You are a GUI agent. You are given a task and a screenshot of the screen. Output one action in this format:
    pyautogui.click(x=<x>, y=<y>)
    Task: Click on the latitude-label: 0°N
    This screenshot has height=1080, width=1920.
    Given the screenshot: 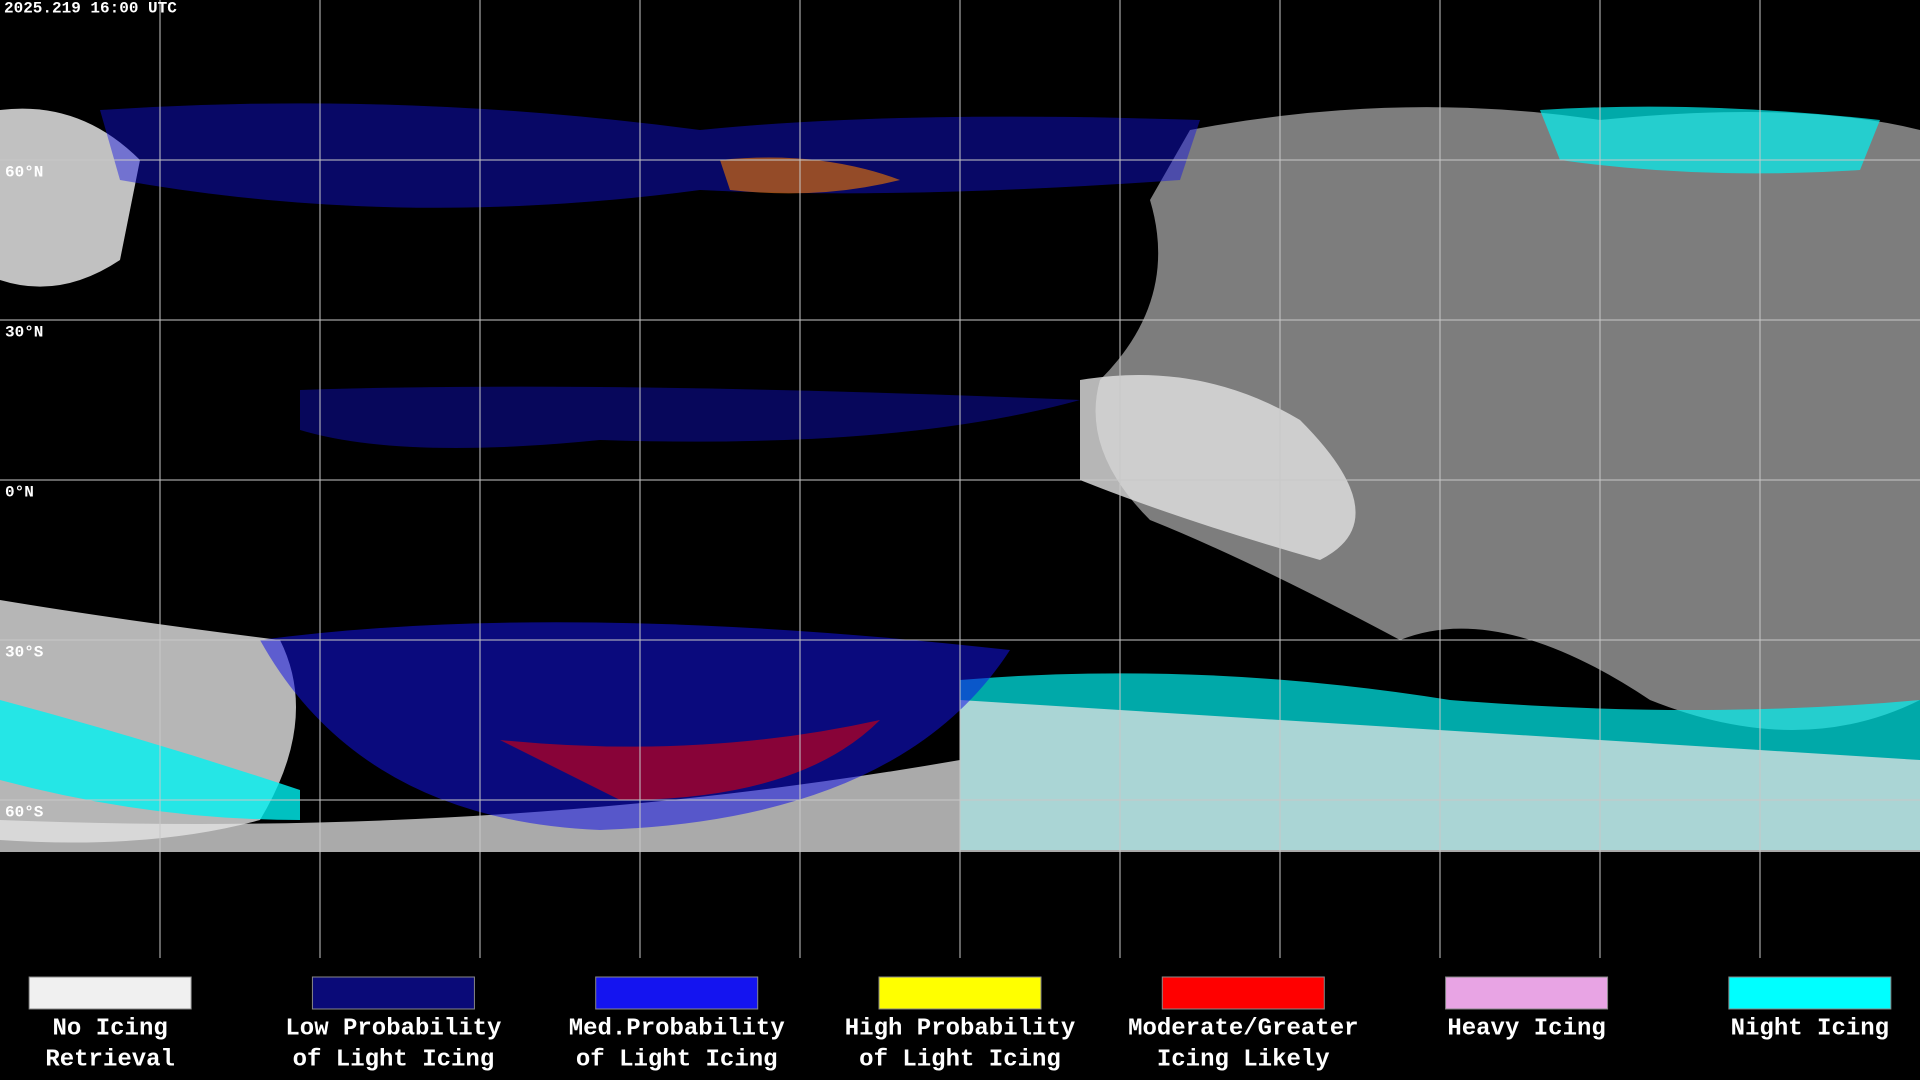 What is the action you would take?
    pyautogui.click(x=19, y=492)
    